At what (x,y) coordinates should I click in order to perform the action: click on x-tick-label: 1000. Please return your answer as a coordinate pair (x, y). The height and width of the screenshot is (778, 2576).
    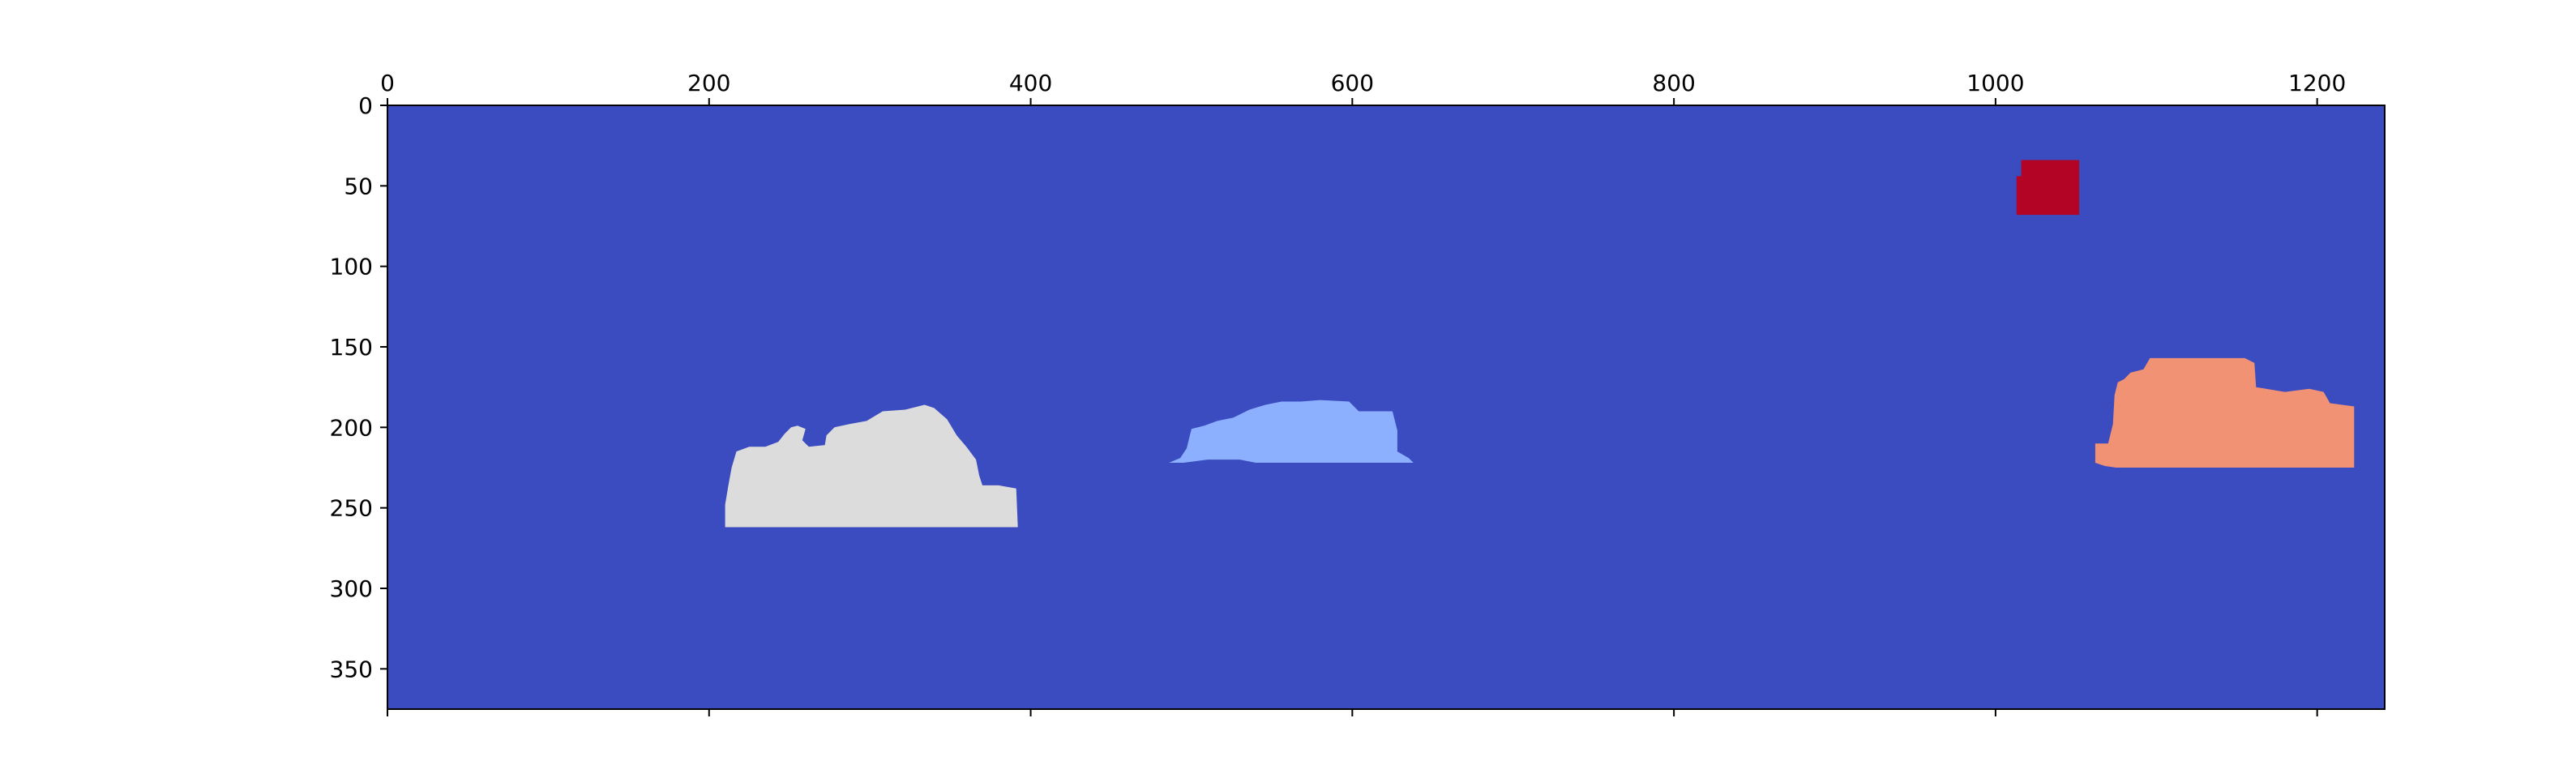
    Looking at the image, I should click on (1995, 83).